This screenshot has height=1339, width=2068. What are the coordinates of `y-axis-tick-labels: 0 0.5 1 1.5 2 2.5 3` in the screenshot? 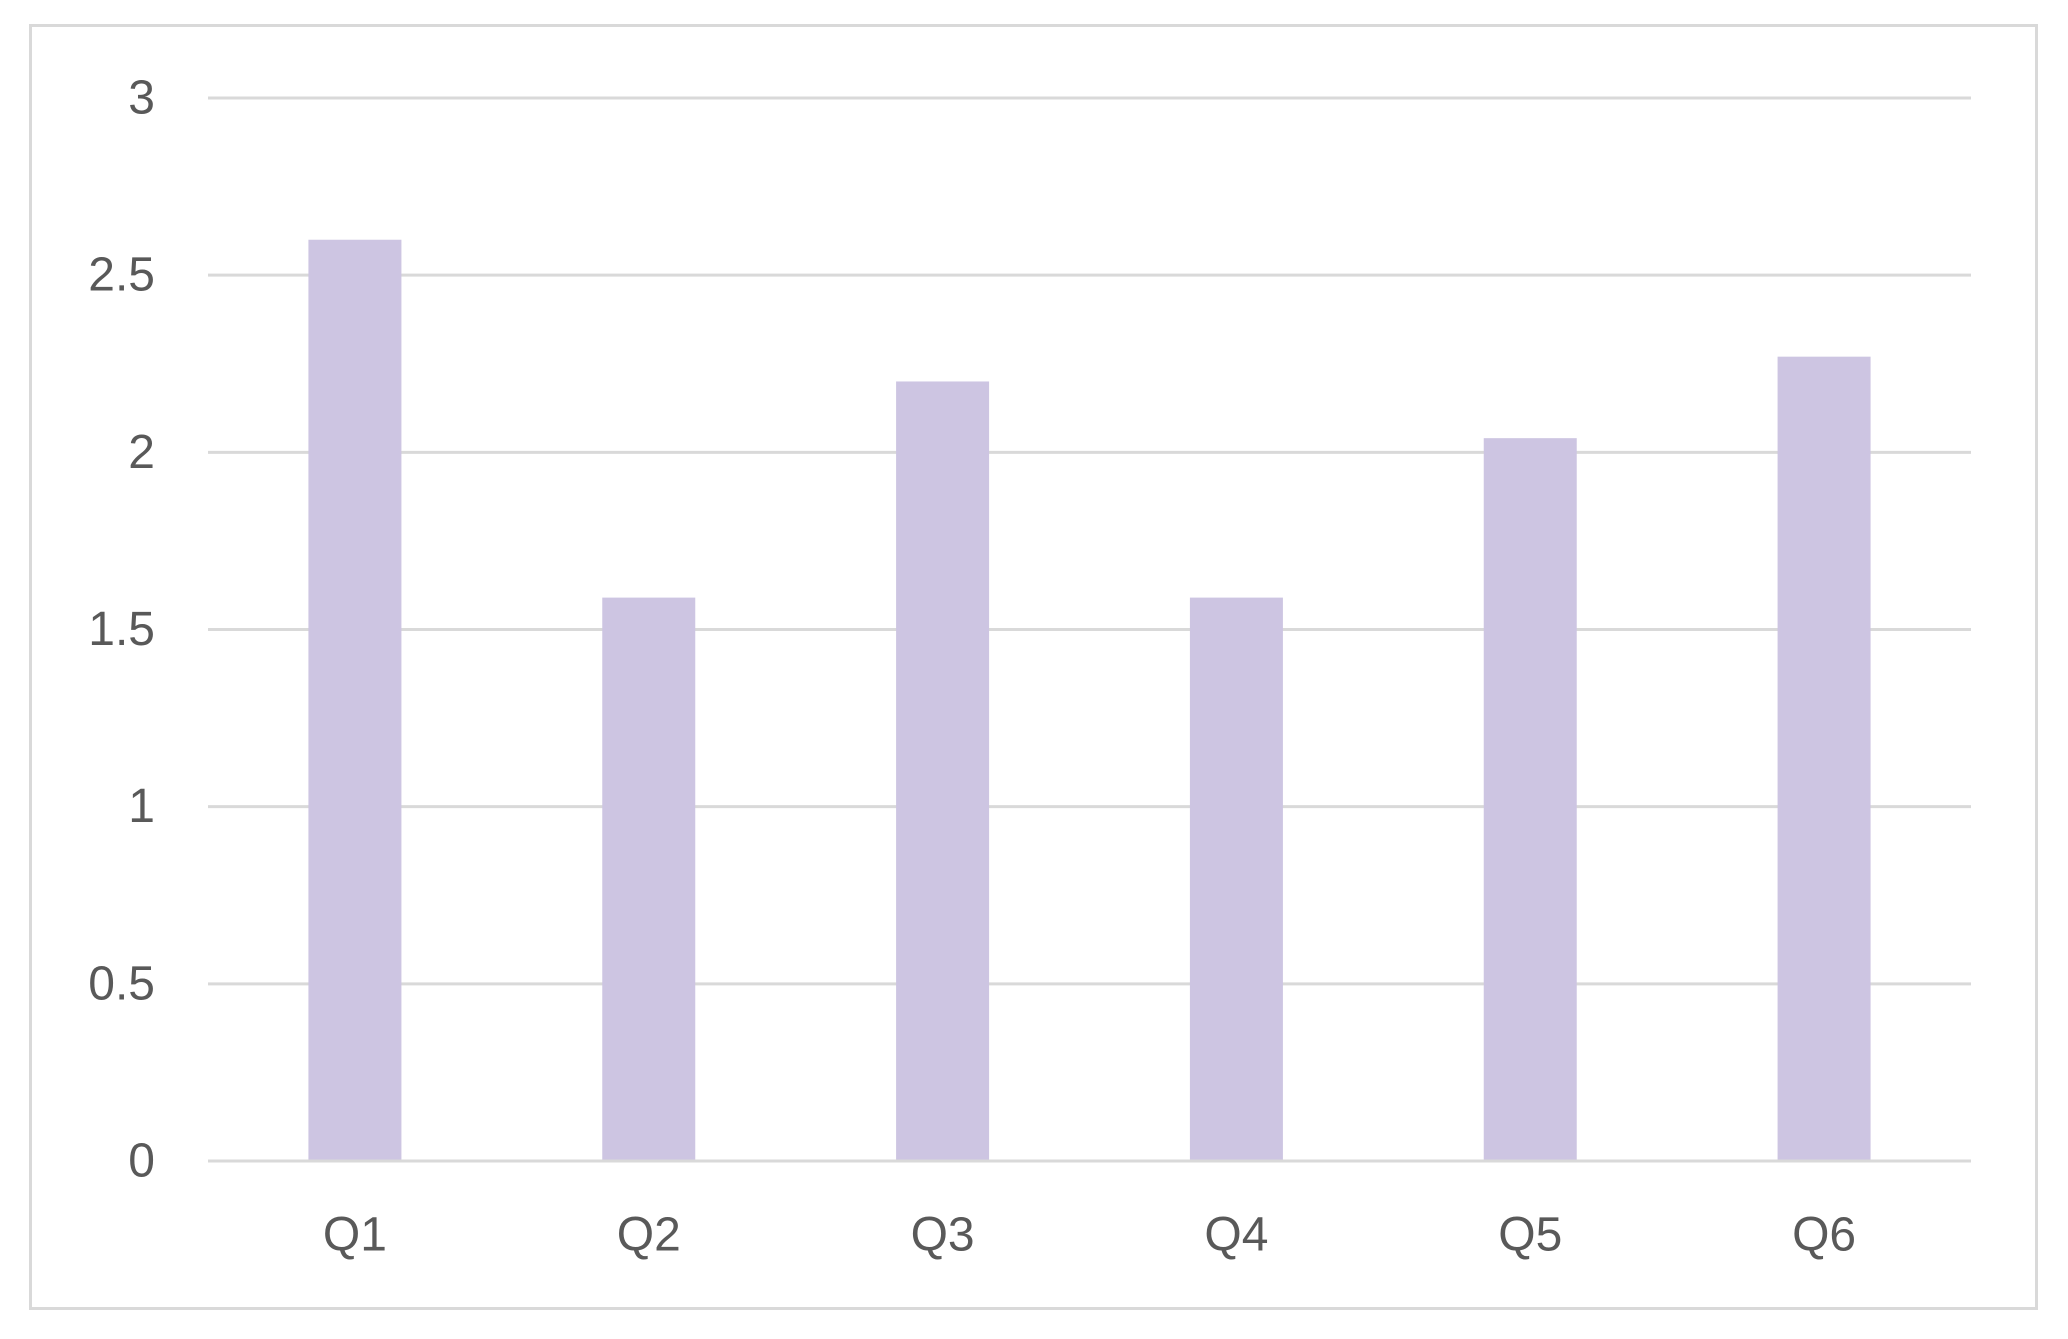 It's located at (121, 630).